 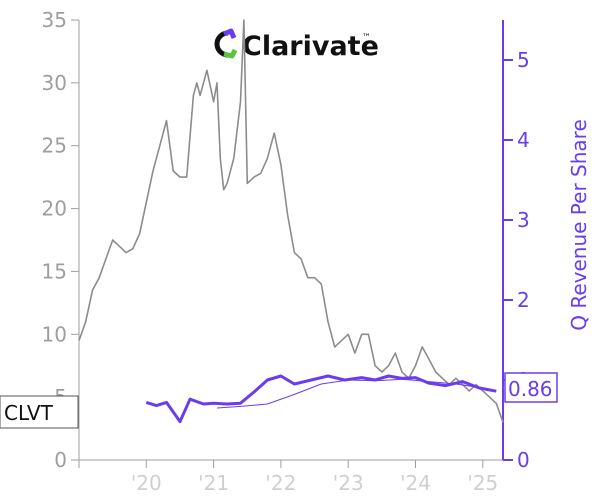 What do you see at coordinates (366, 38) in the screenshot?
I see `trademark-mark: ™` at bounding box center [366, 38].